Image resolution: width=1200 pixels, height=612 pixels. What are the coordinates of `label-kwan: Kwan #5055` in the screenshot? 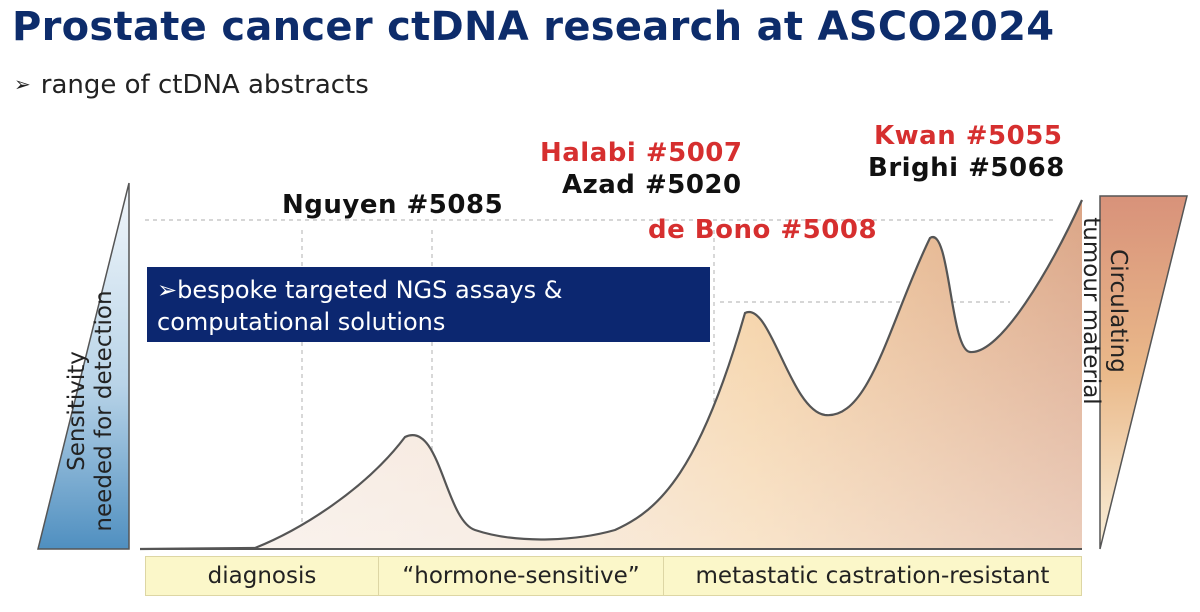 It's located at (968, 136).